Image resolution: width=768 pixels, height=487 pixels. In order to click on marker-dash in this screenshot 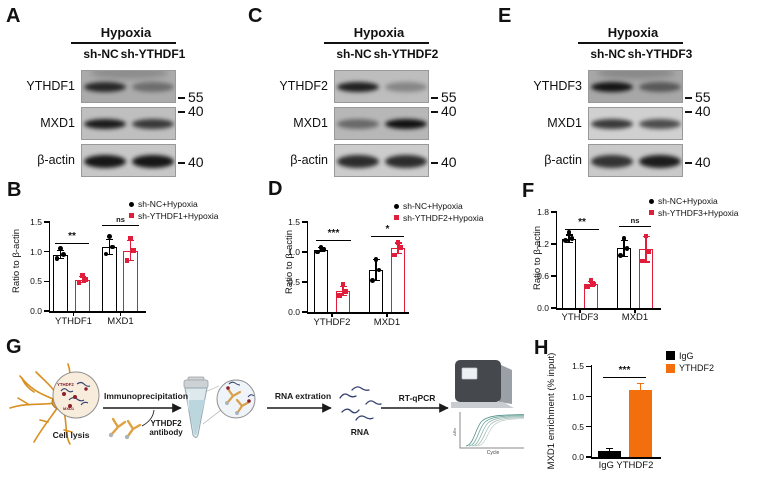, I will do `click(434, 163)`.